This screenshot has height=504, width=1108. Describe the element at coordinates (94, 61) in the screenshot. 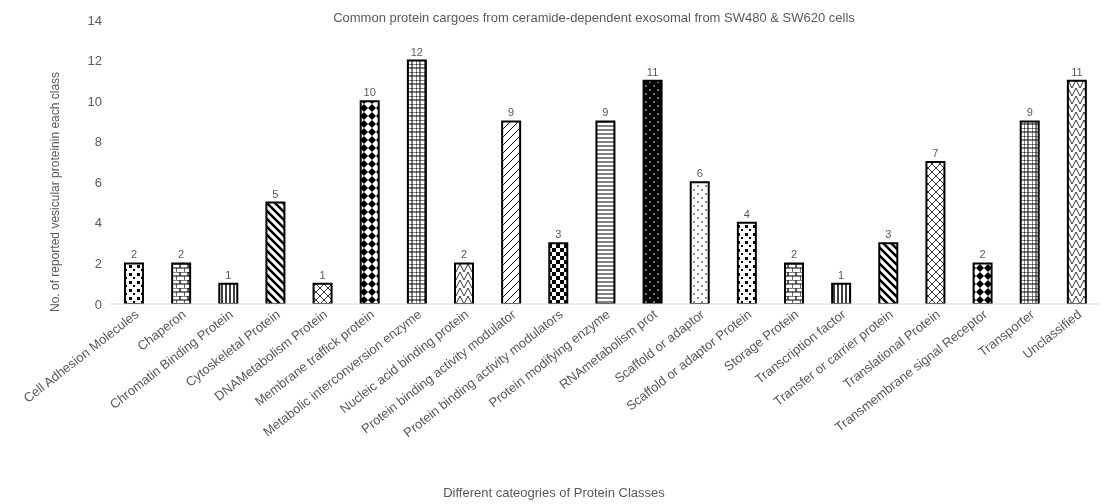

I see `y-tick-label: 12` at that location.